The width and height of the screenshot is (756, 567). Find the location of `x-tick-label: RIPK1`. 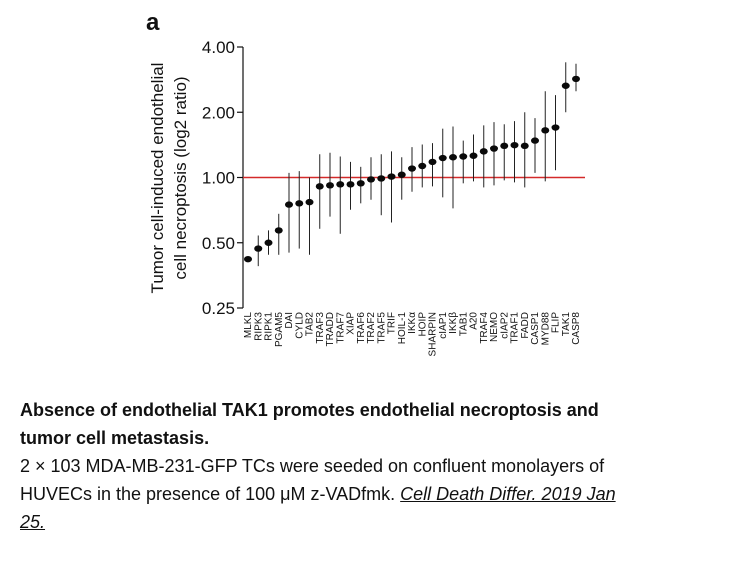

x-tick-label: RIPK1 is located at coordinates (269, 326).